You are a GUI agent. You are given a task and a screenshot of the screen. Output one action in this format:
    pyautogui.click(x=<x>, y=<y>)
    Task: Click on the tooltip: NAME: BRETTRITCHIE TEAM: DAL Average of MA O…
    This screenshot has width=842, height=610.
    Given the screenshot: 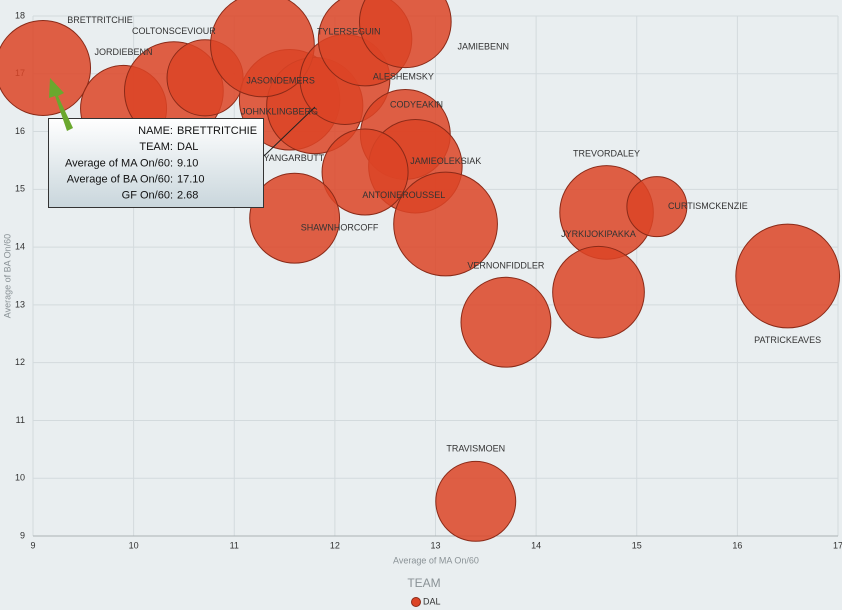 What is the action you would take?
    pyautogui.click(x=156, y=163)
    